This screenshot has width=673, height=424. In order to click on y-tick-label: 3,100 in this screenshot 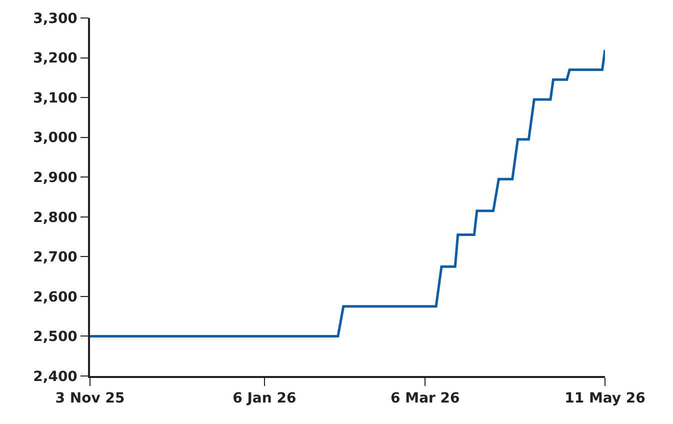, I will do `click(55, 98)`.